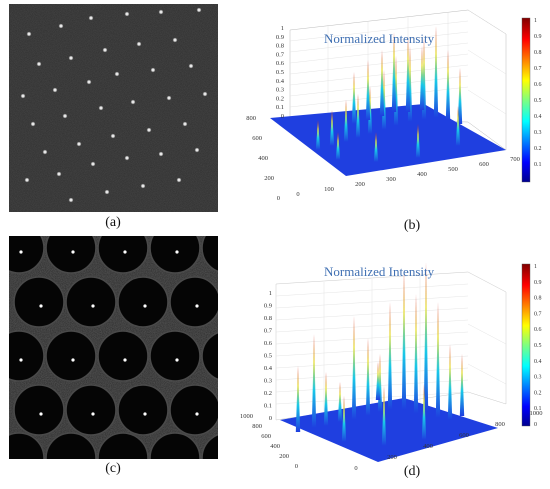  I want to click on plot-b-x-tick: 100, so click(329, 189).